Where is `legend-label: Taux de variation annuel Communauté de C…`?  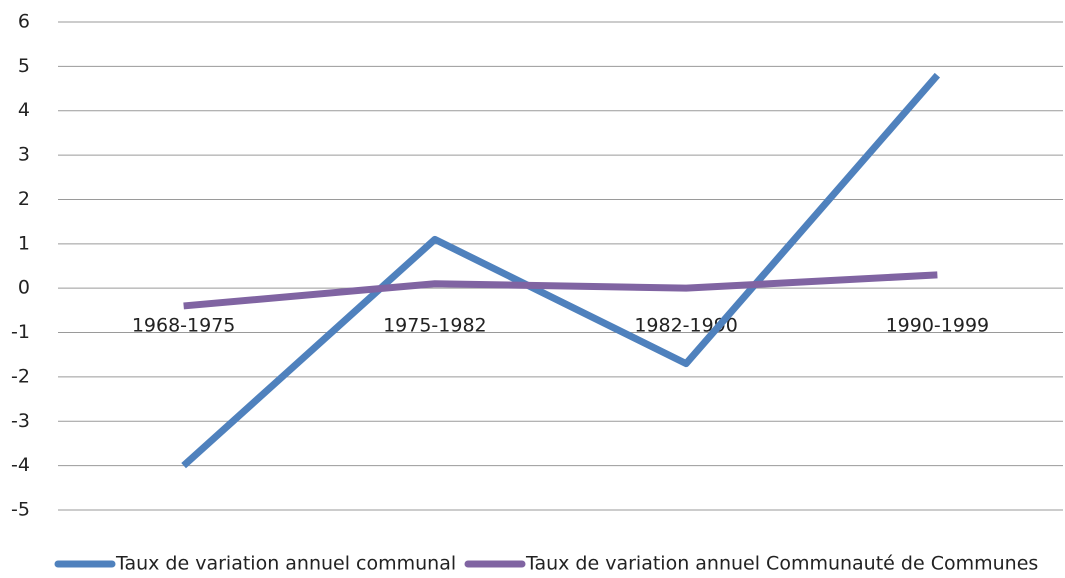
legend-label: Taux de variation annuel Communauté de C… is located at coordinates (781, 564).